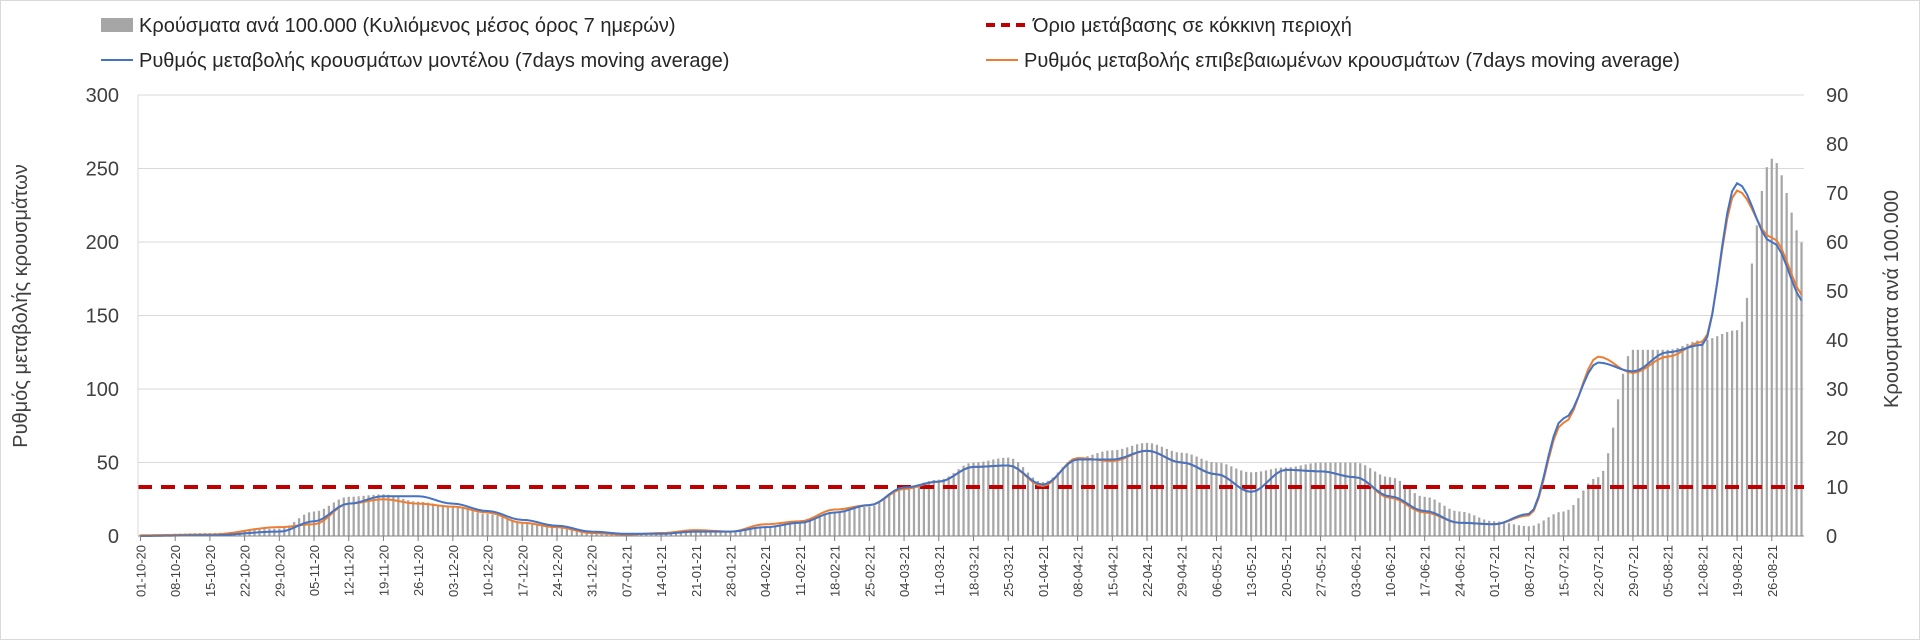 This screenshot has width=1920, height=640. Describe the element at coordinates (869, 571) in the screenshot. I see `x-tick-label: 25-02-21` at that location.